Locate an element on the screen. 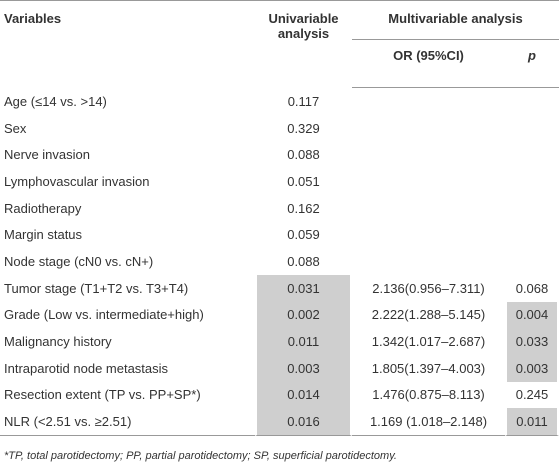 Image resolution: width=559 pixels, height=472 pixels. univariable-cell: 0.011 is located at coordinates (303, 341).